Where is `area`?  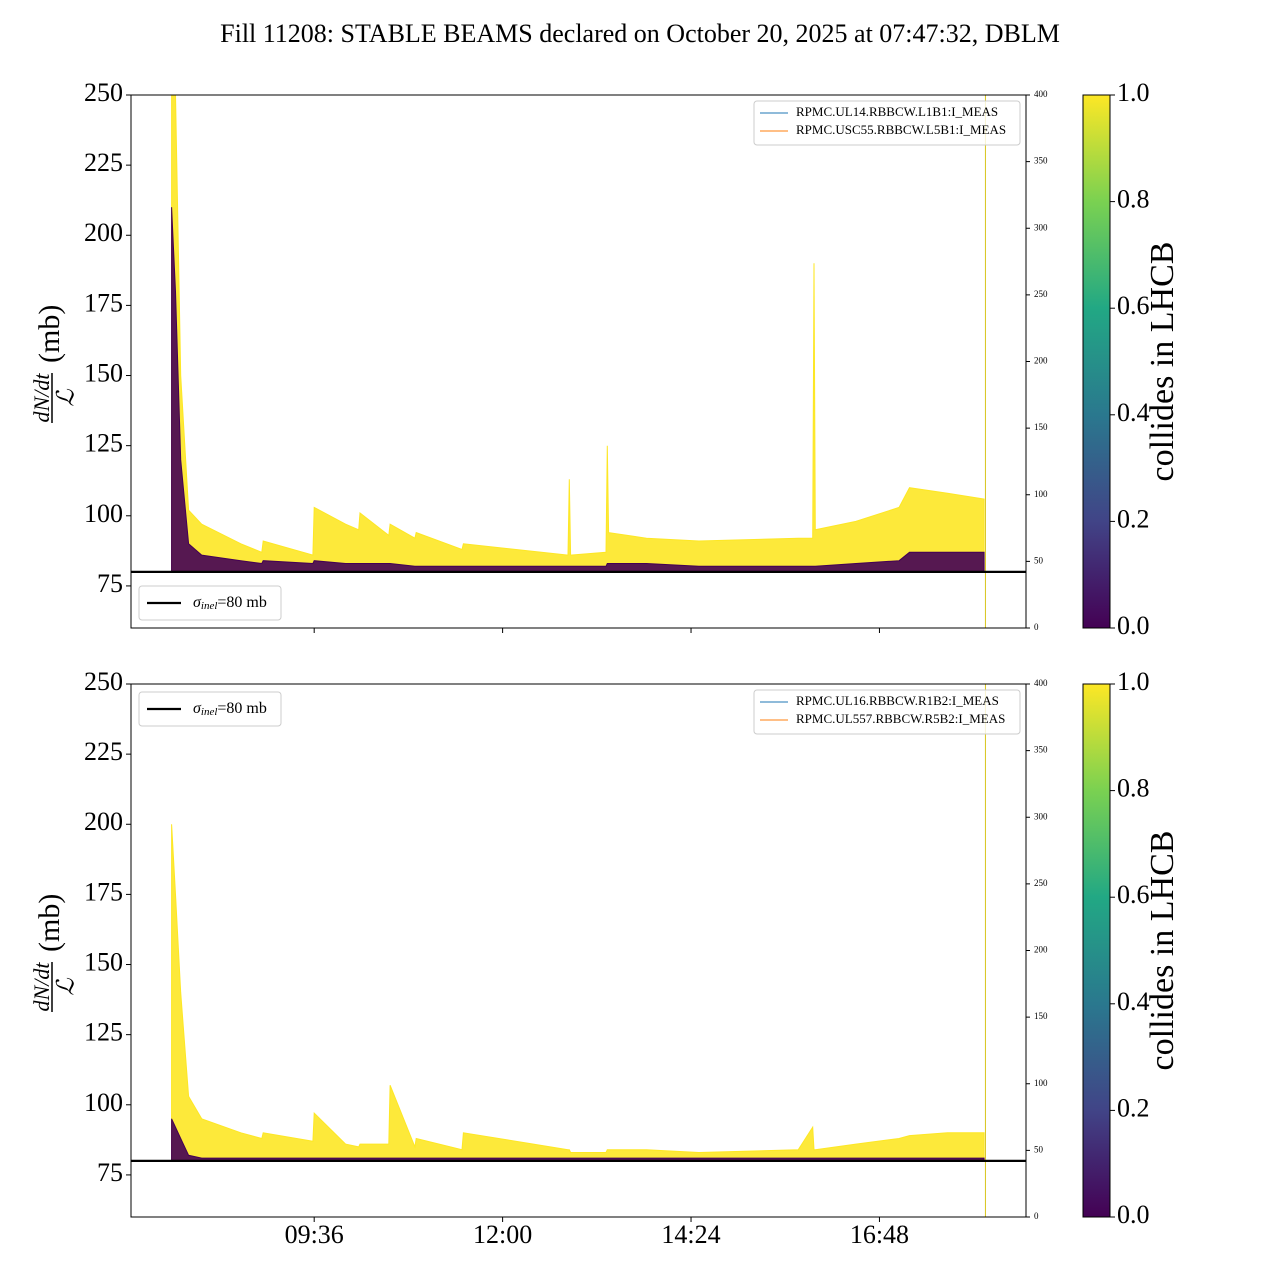
area is located at coordinates (578, 1140).